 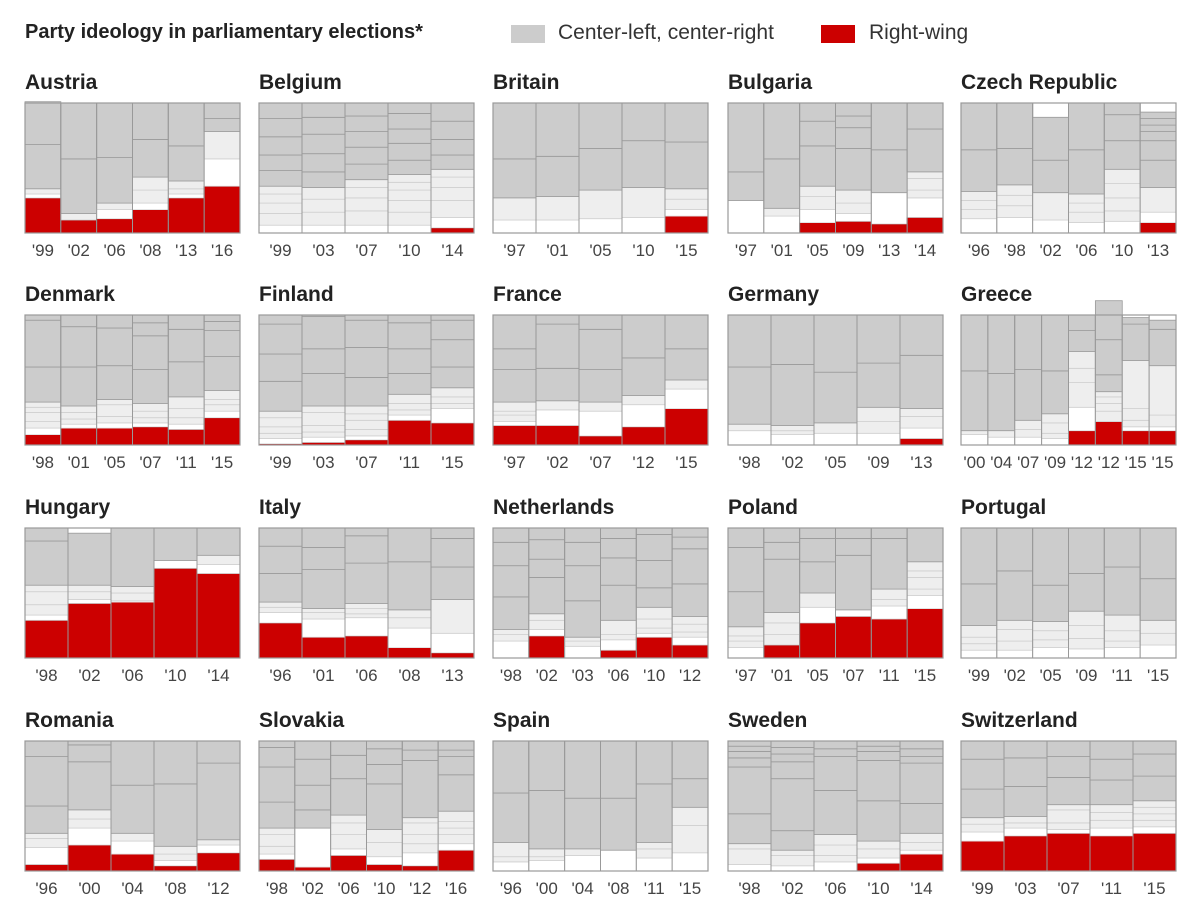 What do you see at coordinates (1051, 675) in the screenshot?
I see `tick-label: '05` at bounding box center [1051, 675].